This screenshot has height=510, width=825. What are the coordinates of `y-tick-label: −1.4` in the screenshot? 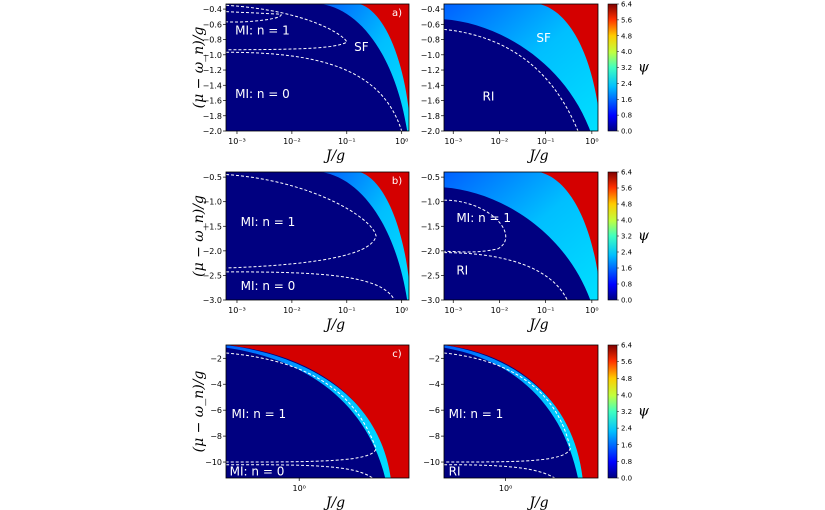 It's located at (212, 85).